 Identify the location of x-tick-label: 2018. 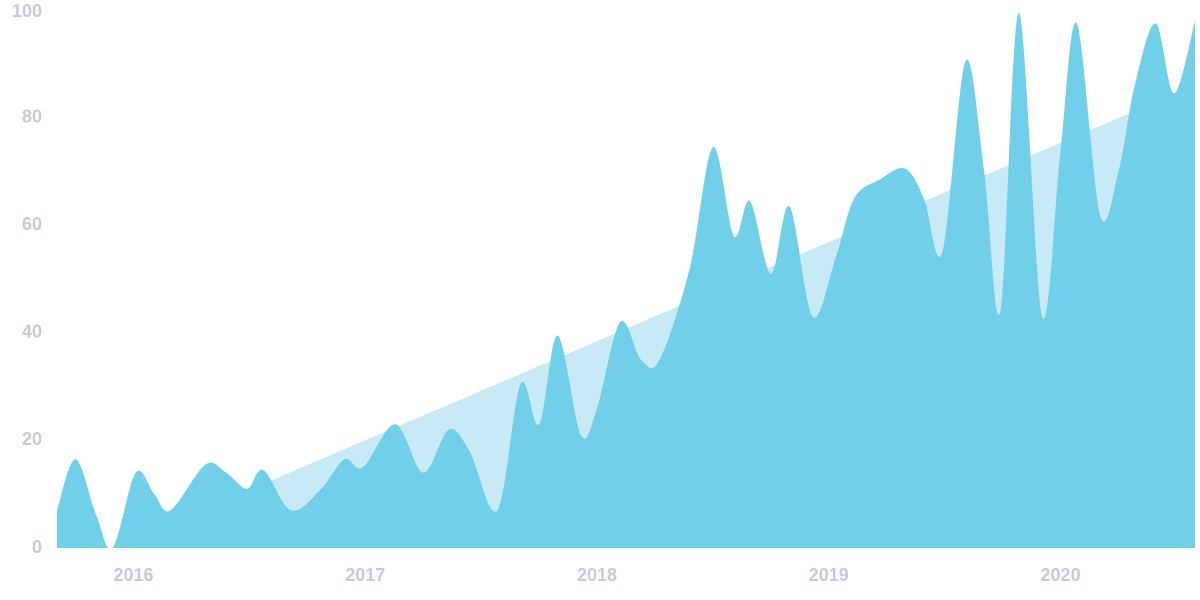
(597, 575).